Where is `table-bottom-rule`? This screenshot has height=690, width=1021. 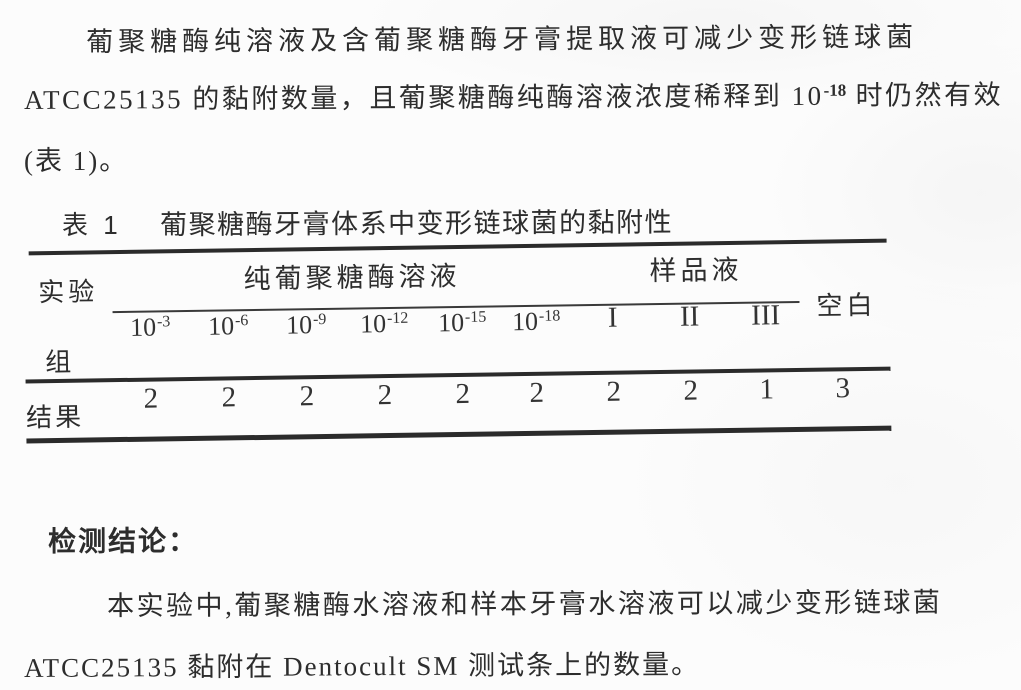 table-bottom-rule is located at coordinates (459, 434).